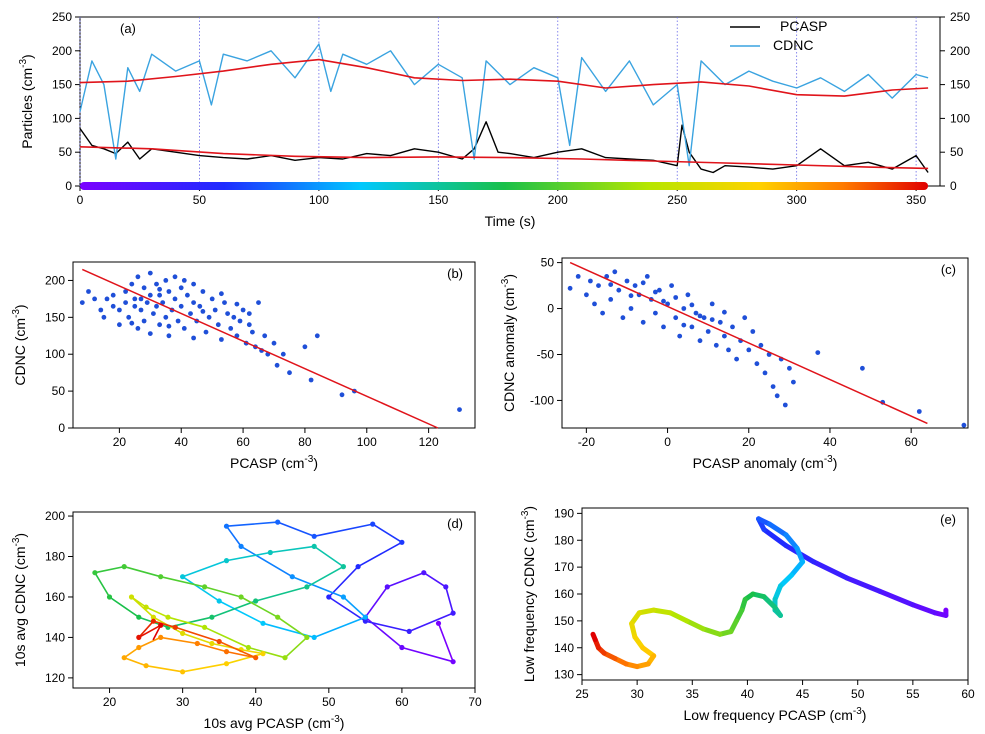 This screenshot has height=734, width=985. I want to click on y-tick-label: 170, so click(564, 567).